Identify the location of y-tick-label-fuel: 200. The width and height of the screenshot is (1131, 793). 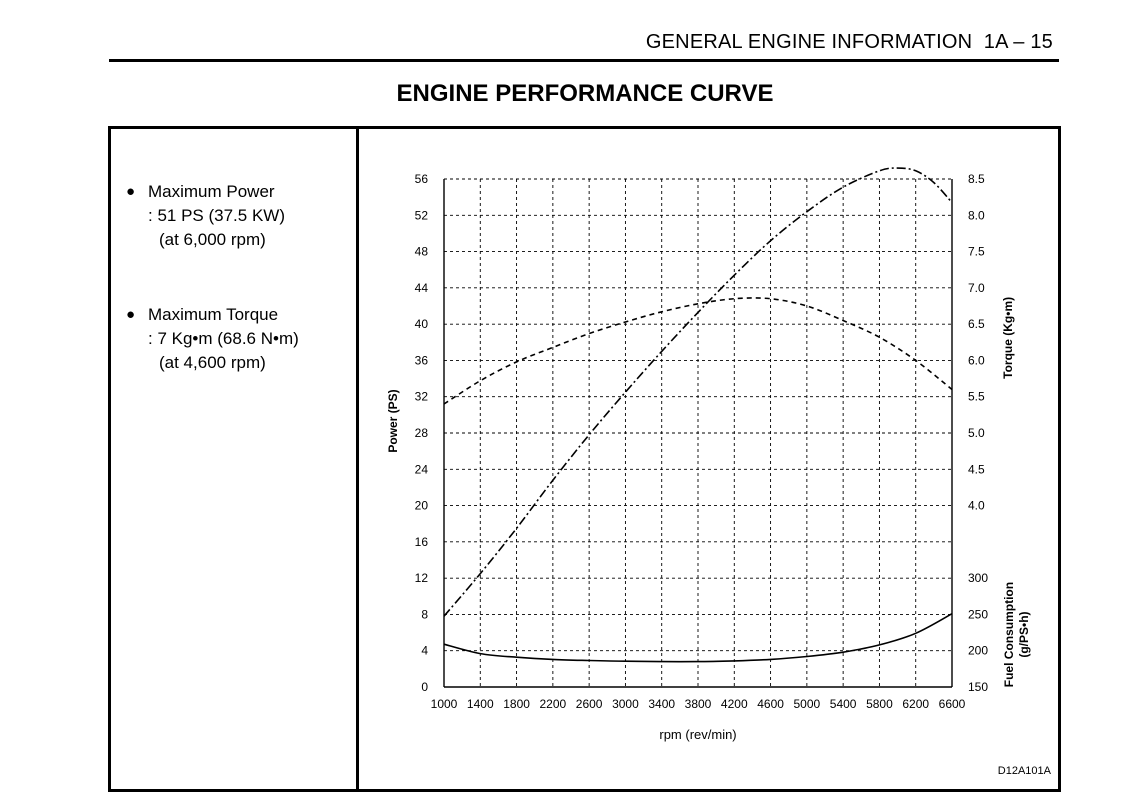
(978, 651).